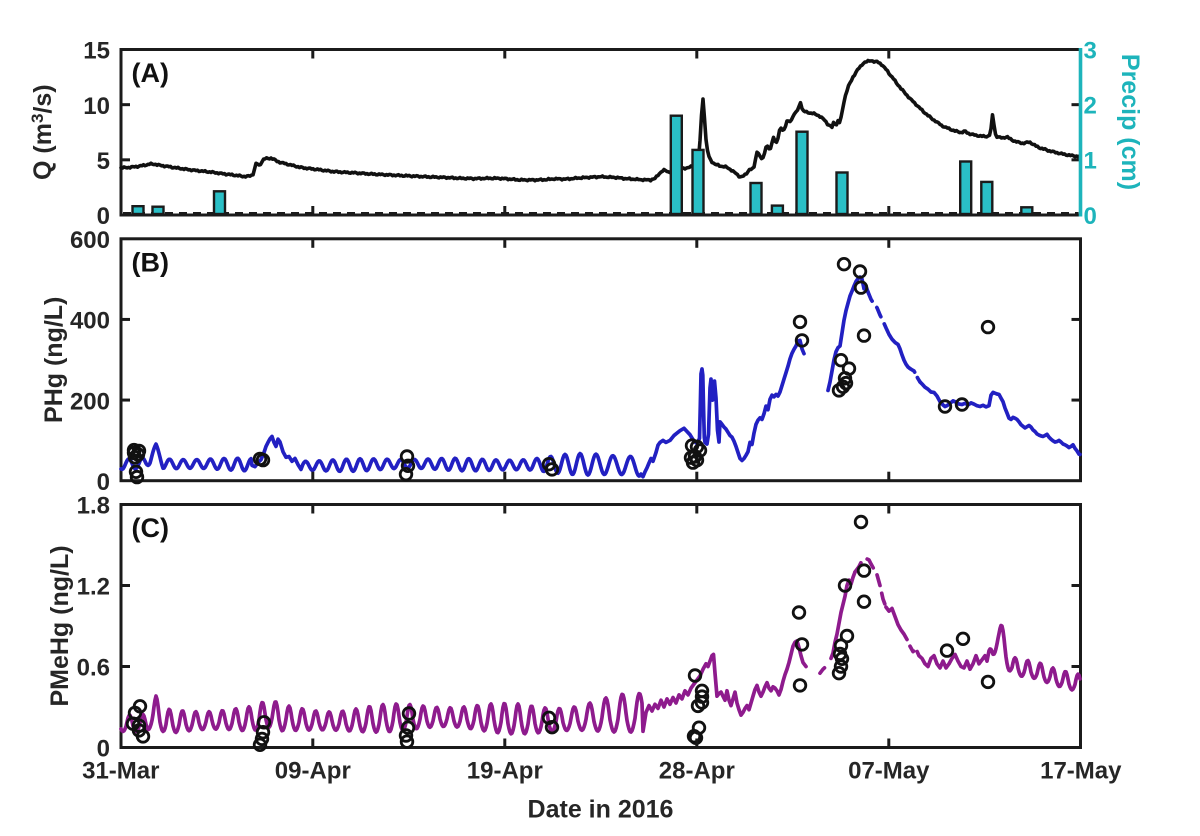 The height and width of the screenshot is (836, 1200). I want to click on svg-text: PMeHg (ng/L), so click(60, 625).